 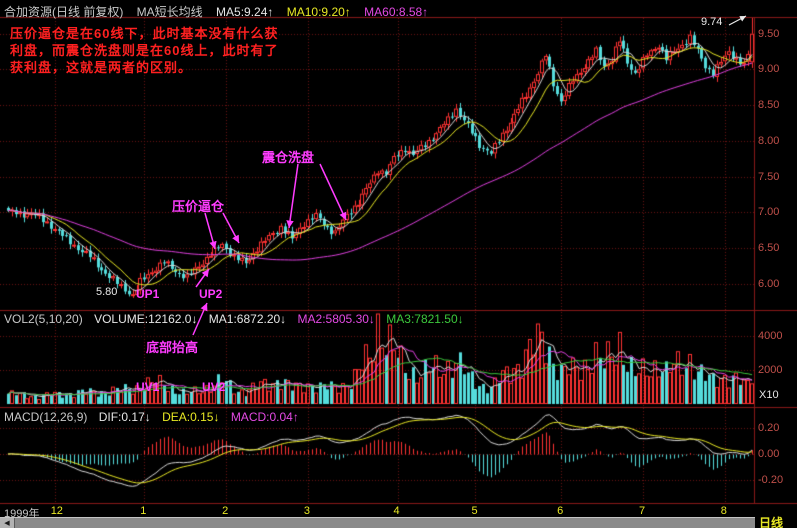 I want to click on volume-indicator-name: VOL2(5,10,20), so click(x=43, y=319).